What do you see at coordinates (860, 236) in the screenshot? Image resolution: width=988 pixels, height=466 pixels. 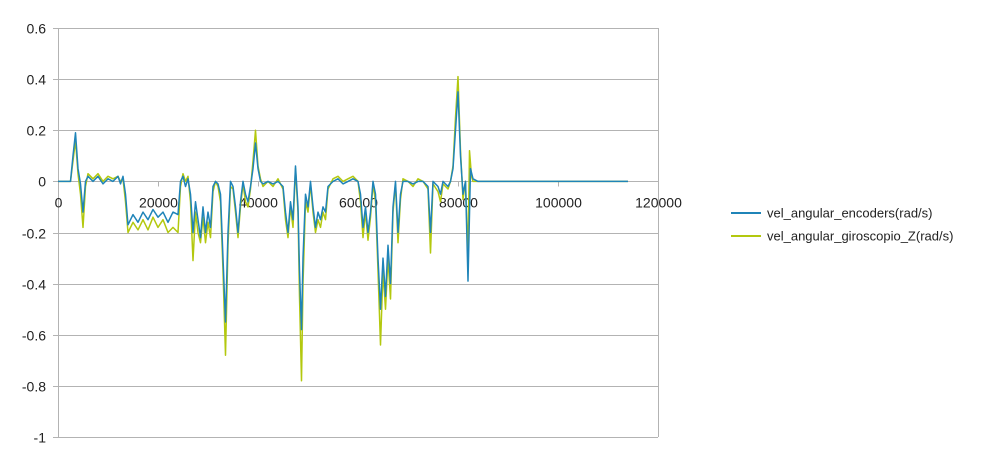 I see `legend-label: vel_angular_giroscopio_Z(rad/s)` at bounding box center [860, 236].